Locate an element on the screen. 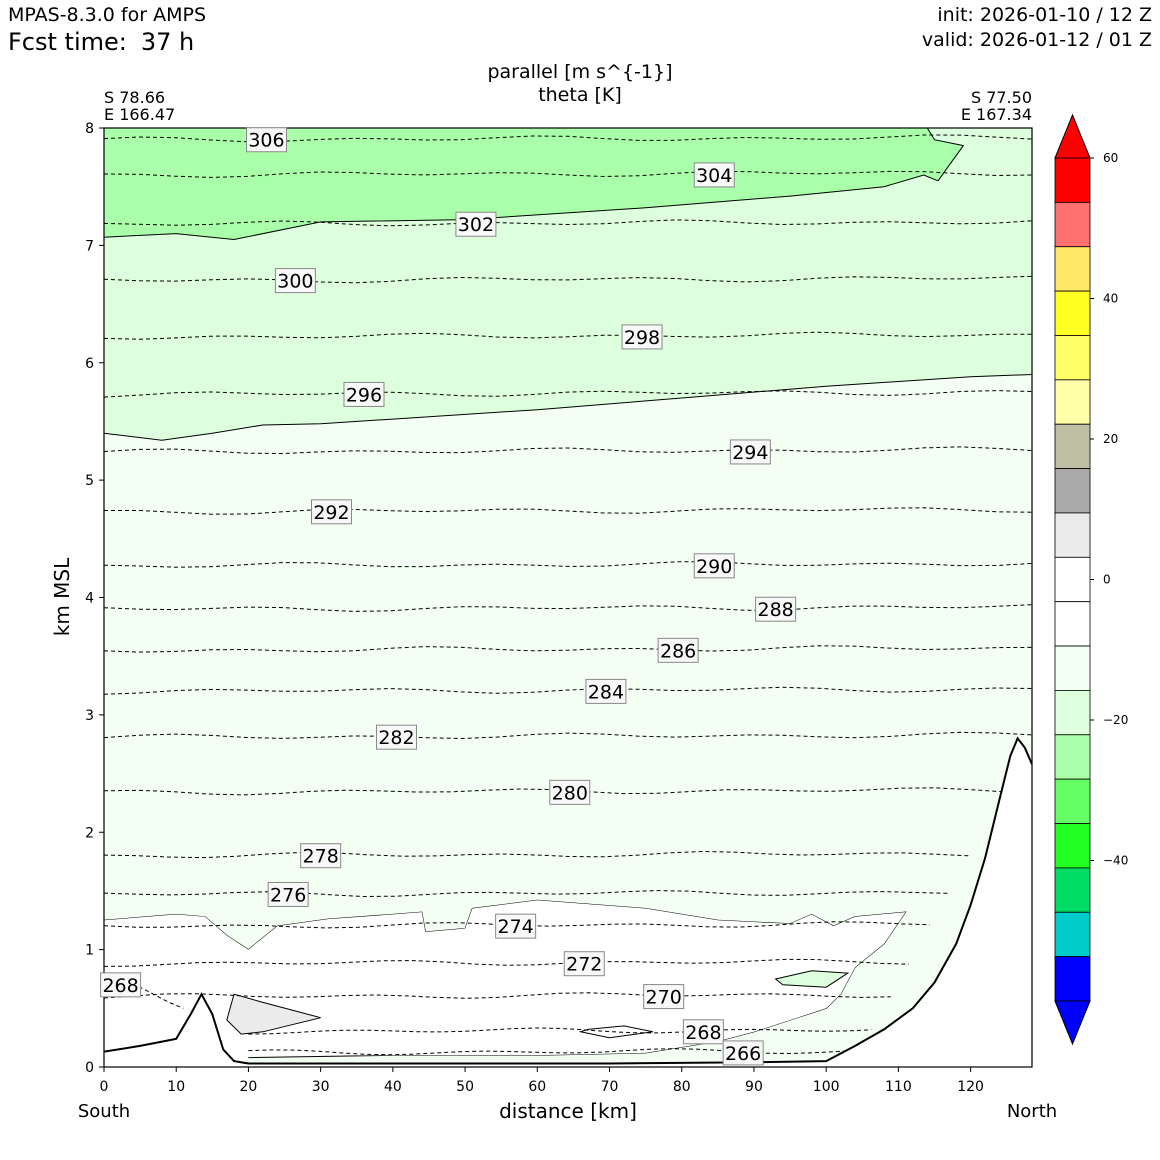 The width and height of the screenshot is (1160, 1160). colorbar-min-extension is located at coordinates (1072, 1023).